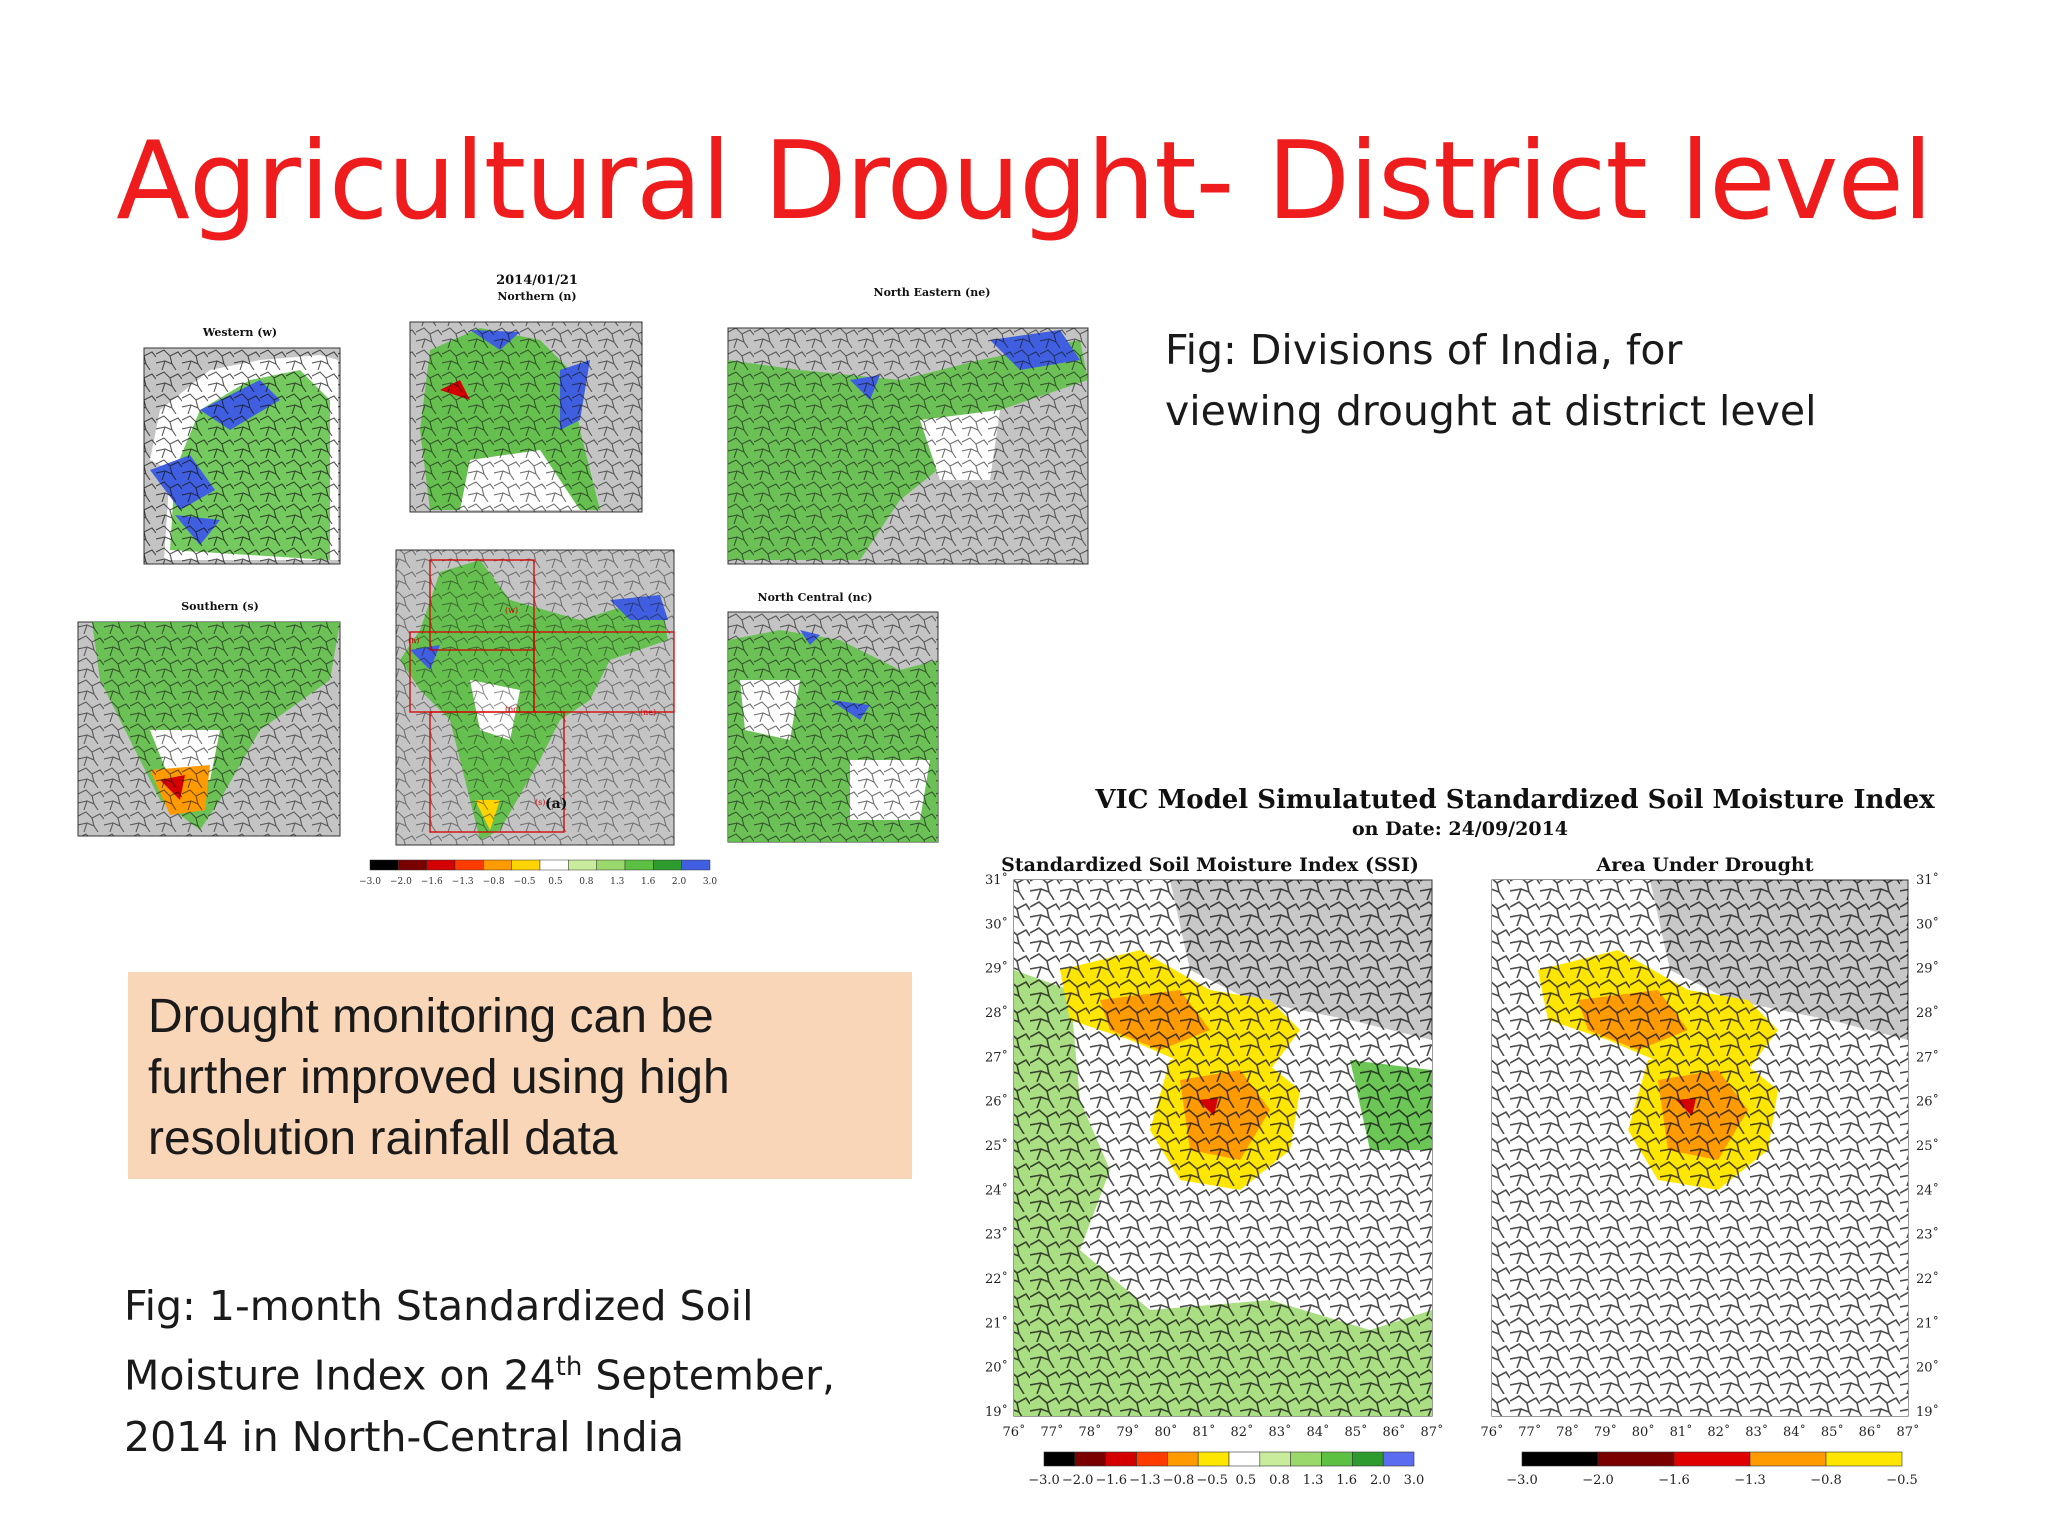  I want to click on drought-colorbar-swatch, so click(1712, 1459).